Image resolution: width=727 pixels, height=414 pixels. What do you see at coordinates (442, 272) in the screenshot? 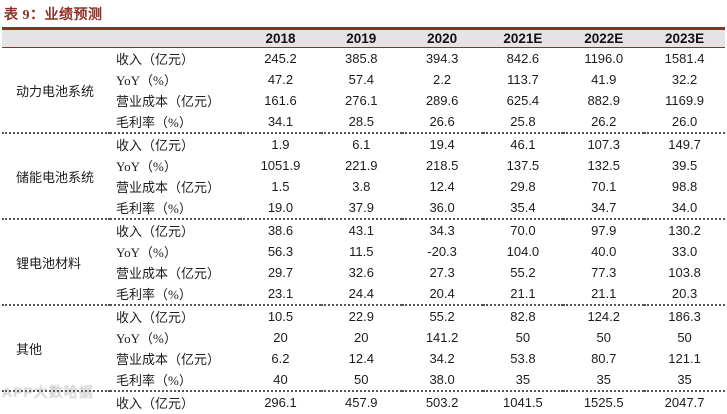
I see `value-cell: 27.3` at bounding box center [442, 272].